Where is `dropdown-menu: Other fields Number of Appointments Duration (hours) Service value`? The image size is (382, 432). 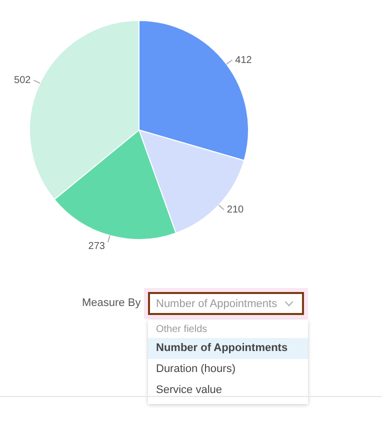 dropdown-menu: Other fields Number of Appointments Duration (hours) Service value is located at coordinates (228, 362).